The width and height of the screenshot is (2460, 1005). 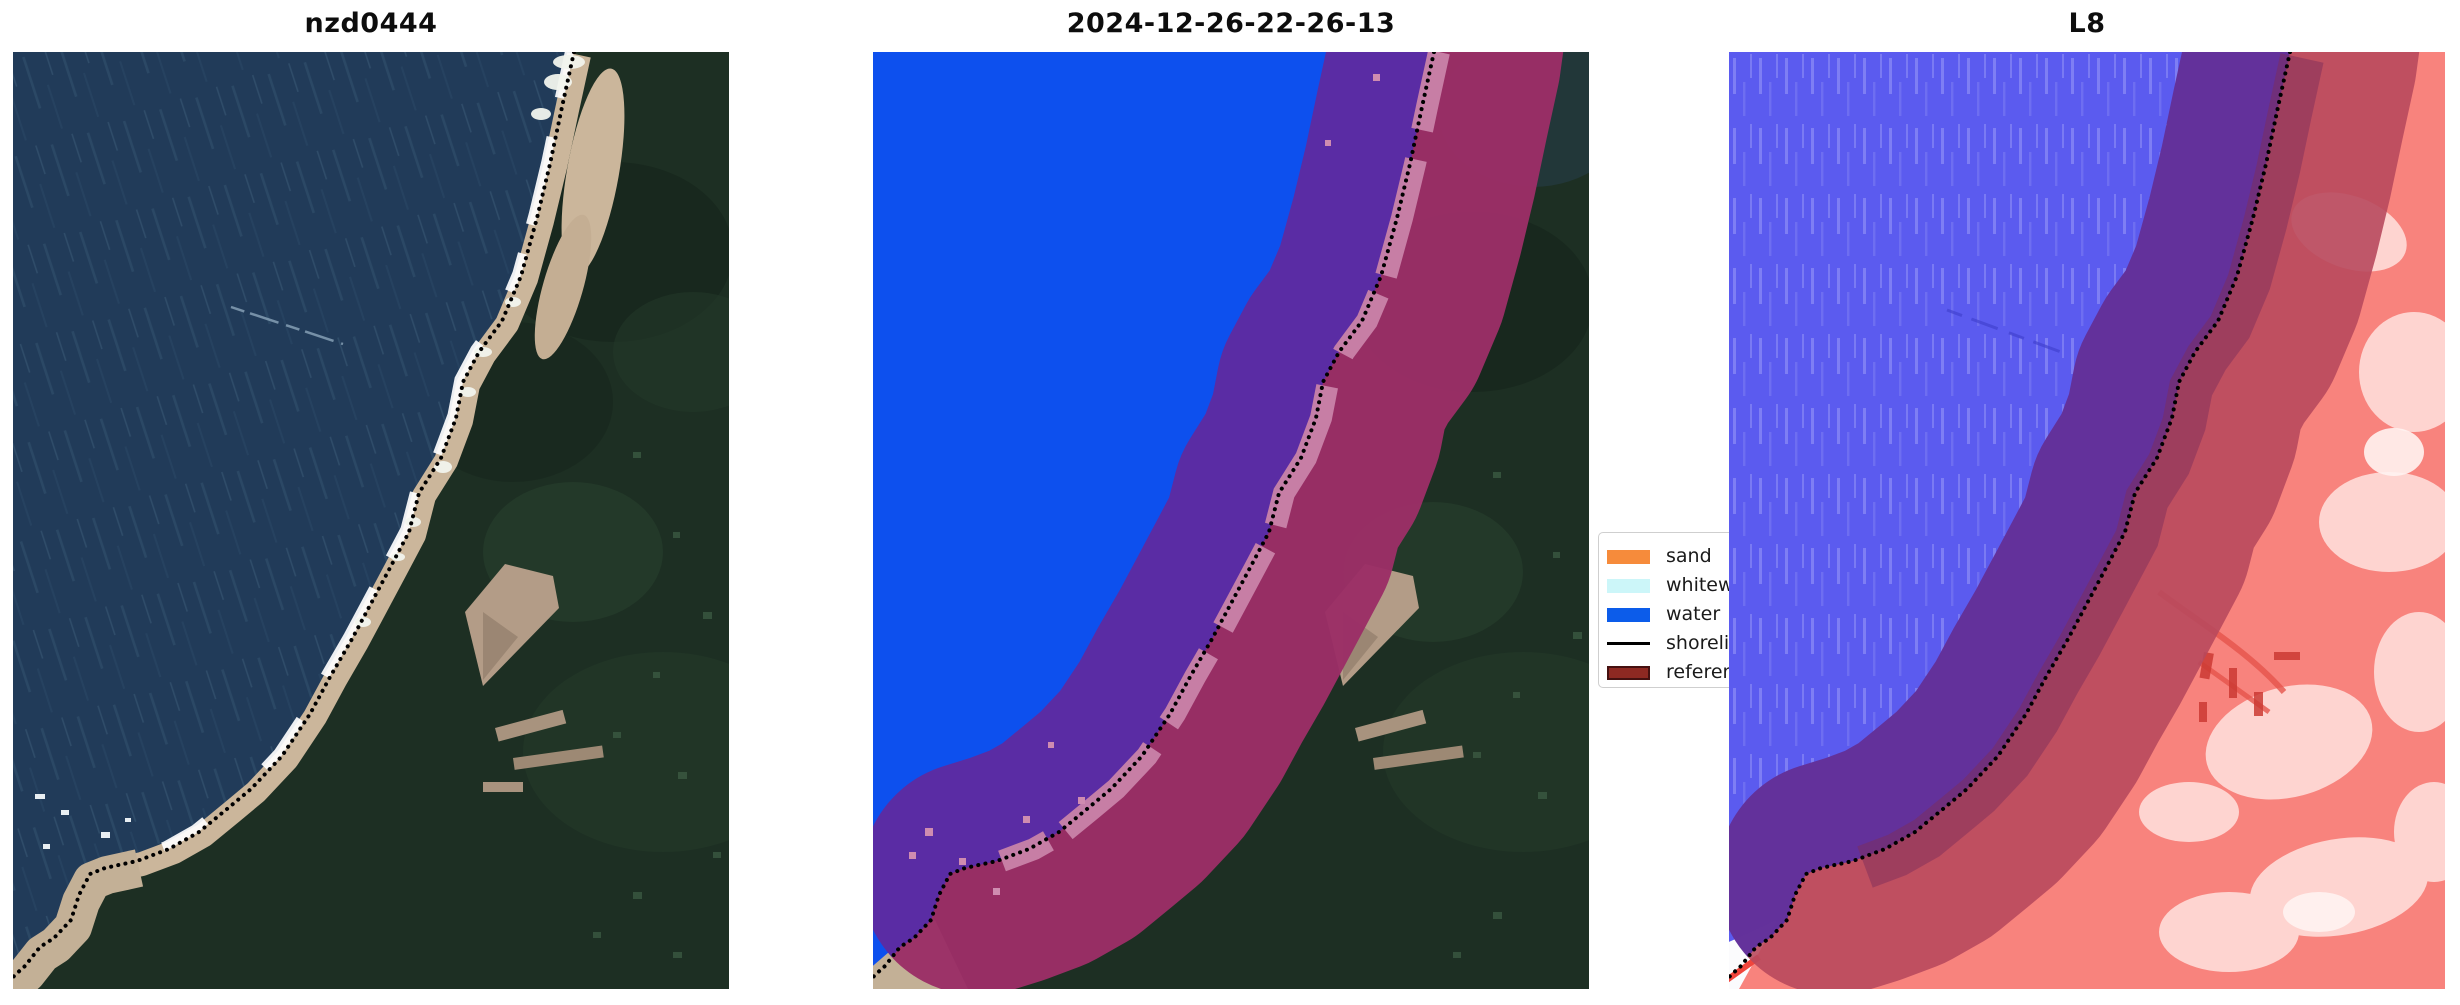 What do you see at coordinates (1628, 556) in the screenshot?
I see `sand-swatch` at bounding box center [1628, 556].